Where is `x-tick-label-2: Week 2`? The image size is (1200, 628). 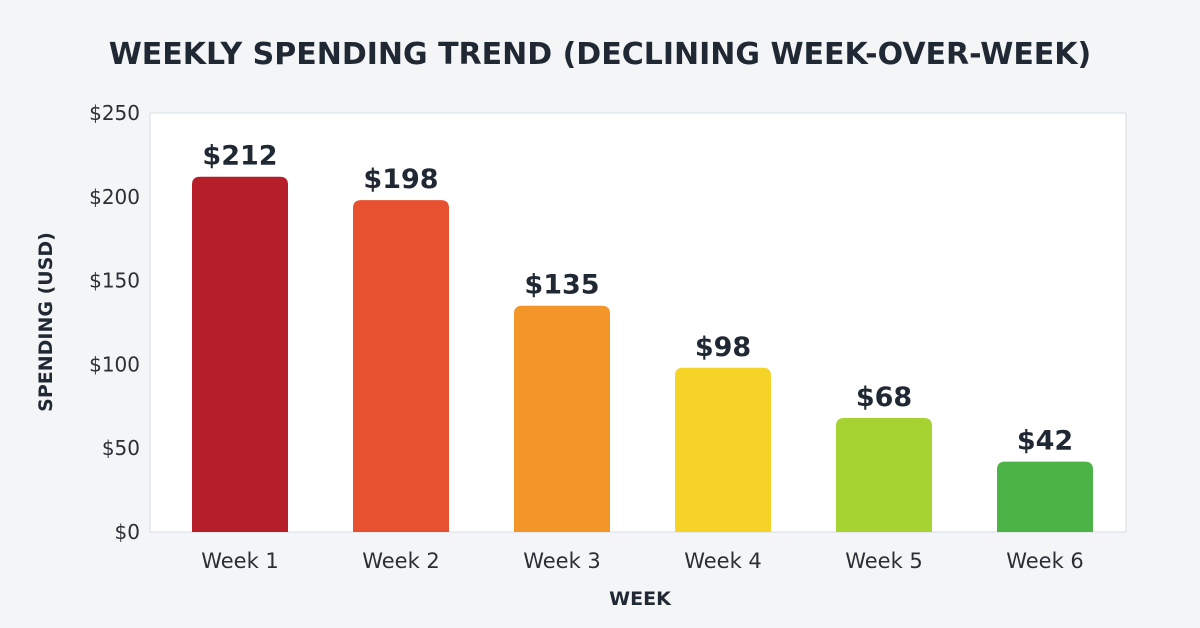
x-tick-label-2: Week 2 is located at coordinates (401, 561).